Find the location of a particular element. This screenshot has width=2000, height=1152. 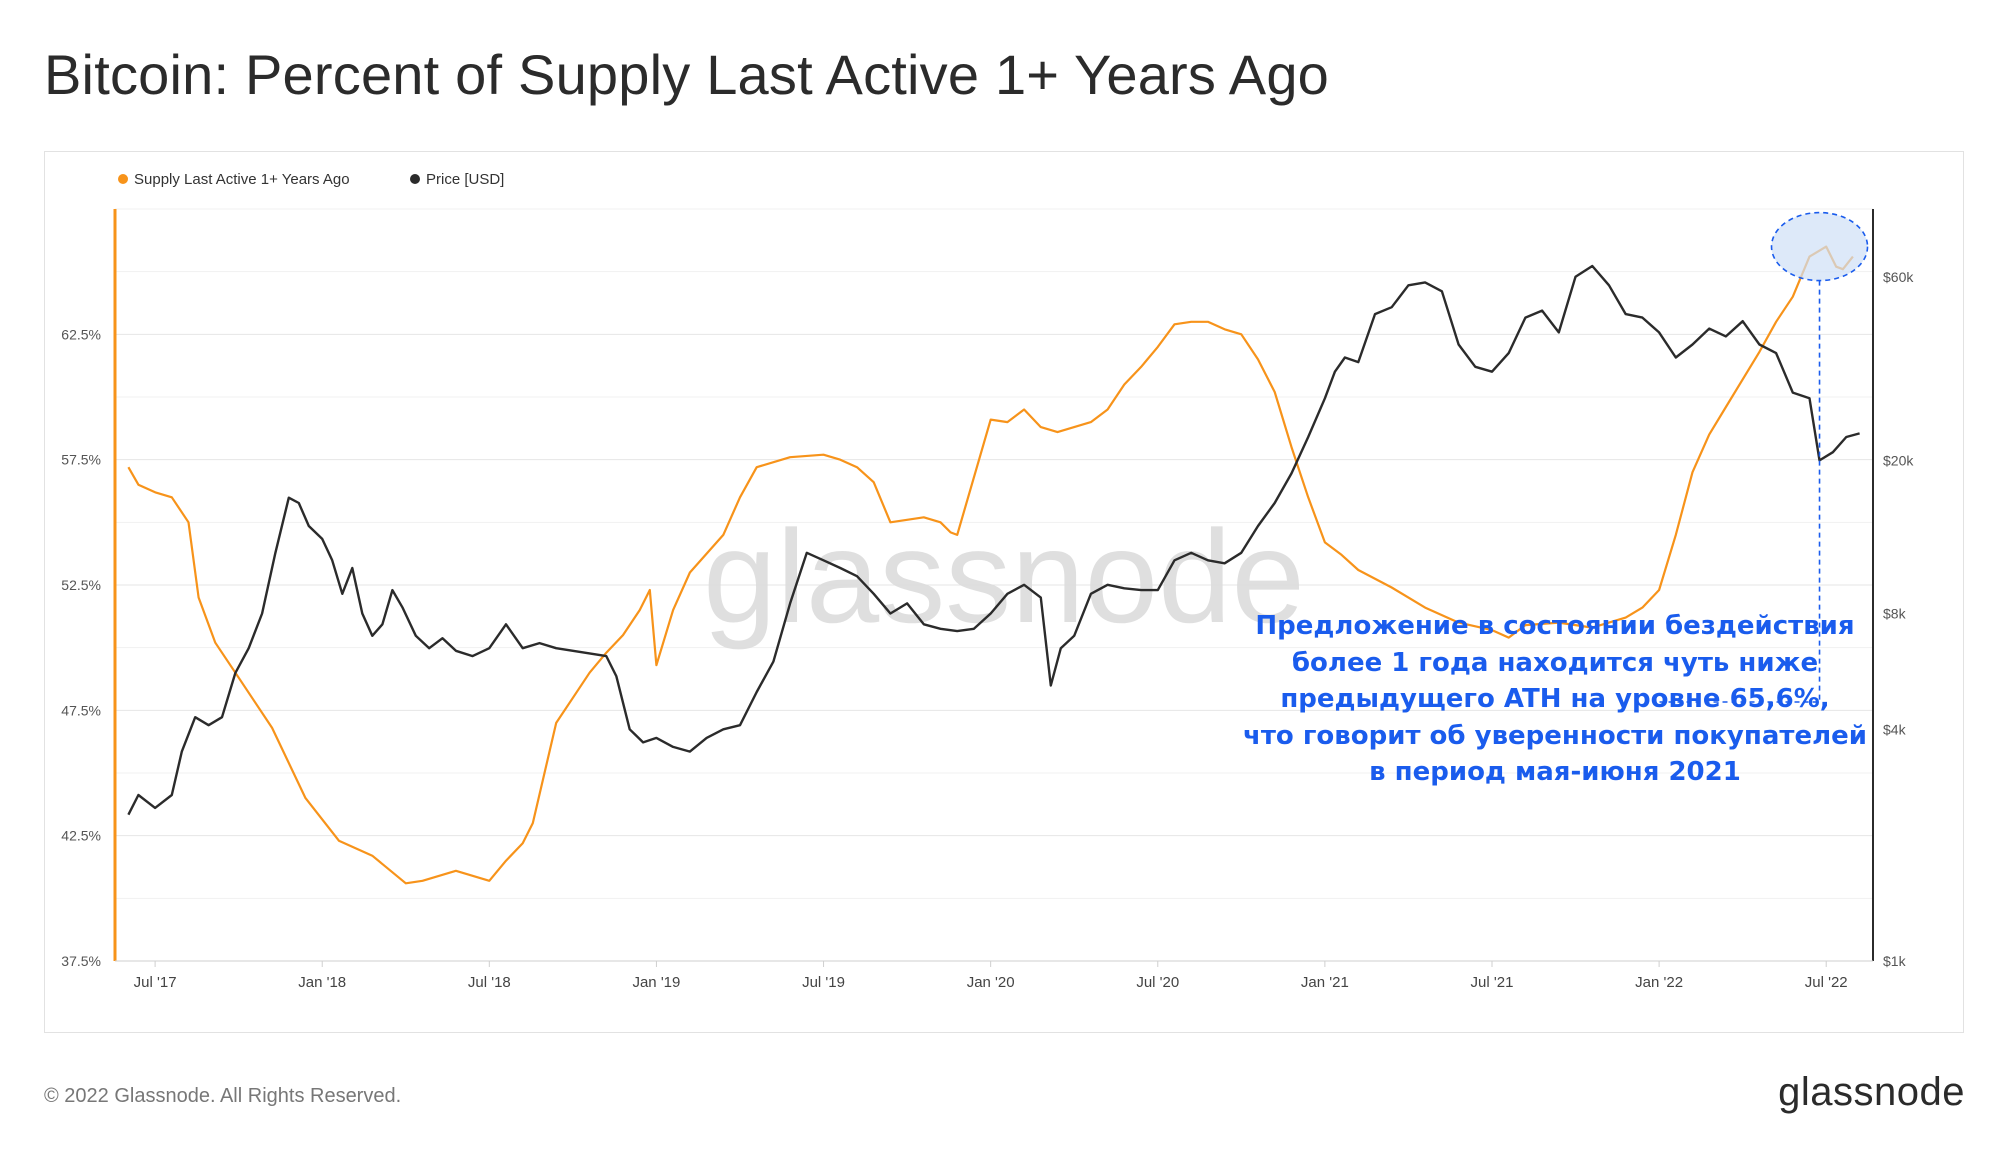

annotation-line: предыдущего ATH на уровне 65,6%, is located at coordinates (1555, 699).